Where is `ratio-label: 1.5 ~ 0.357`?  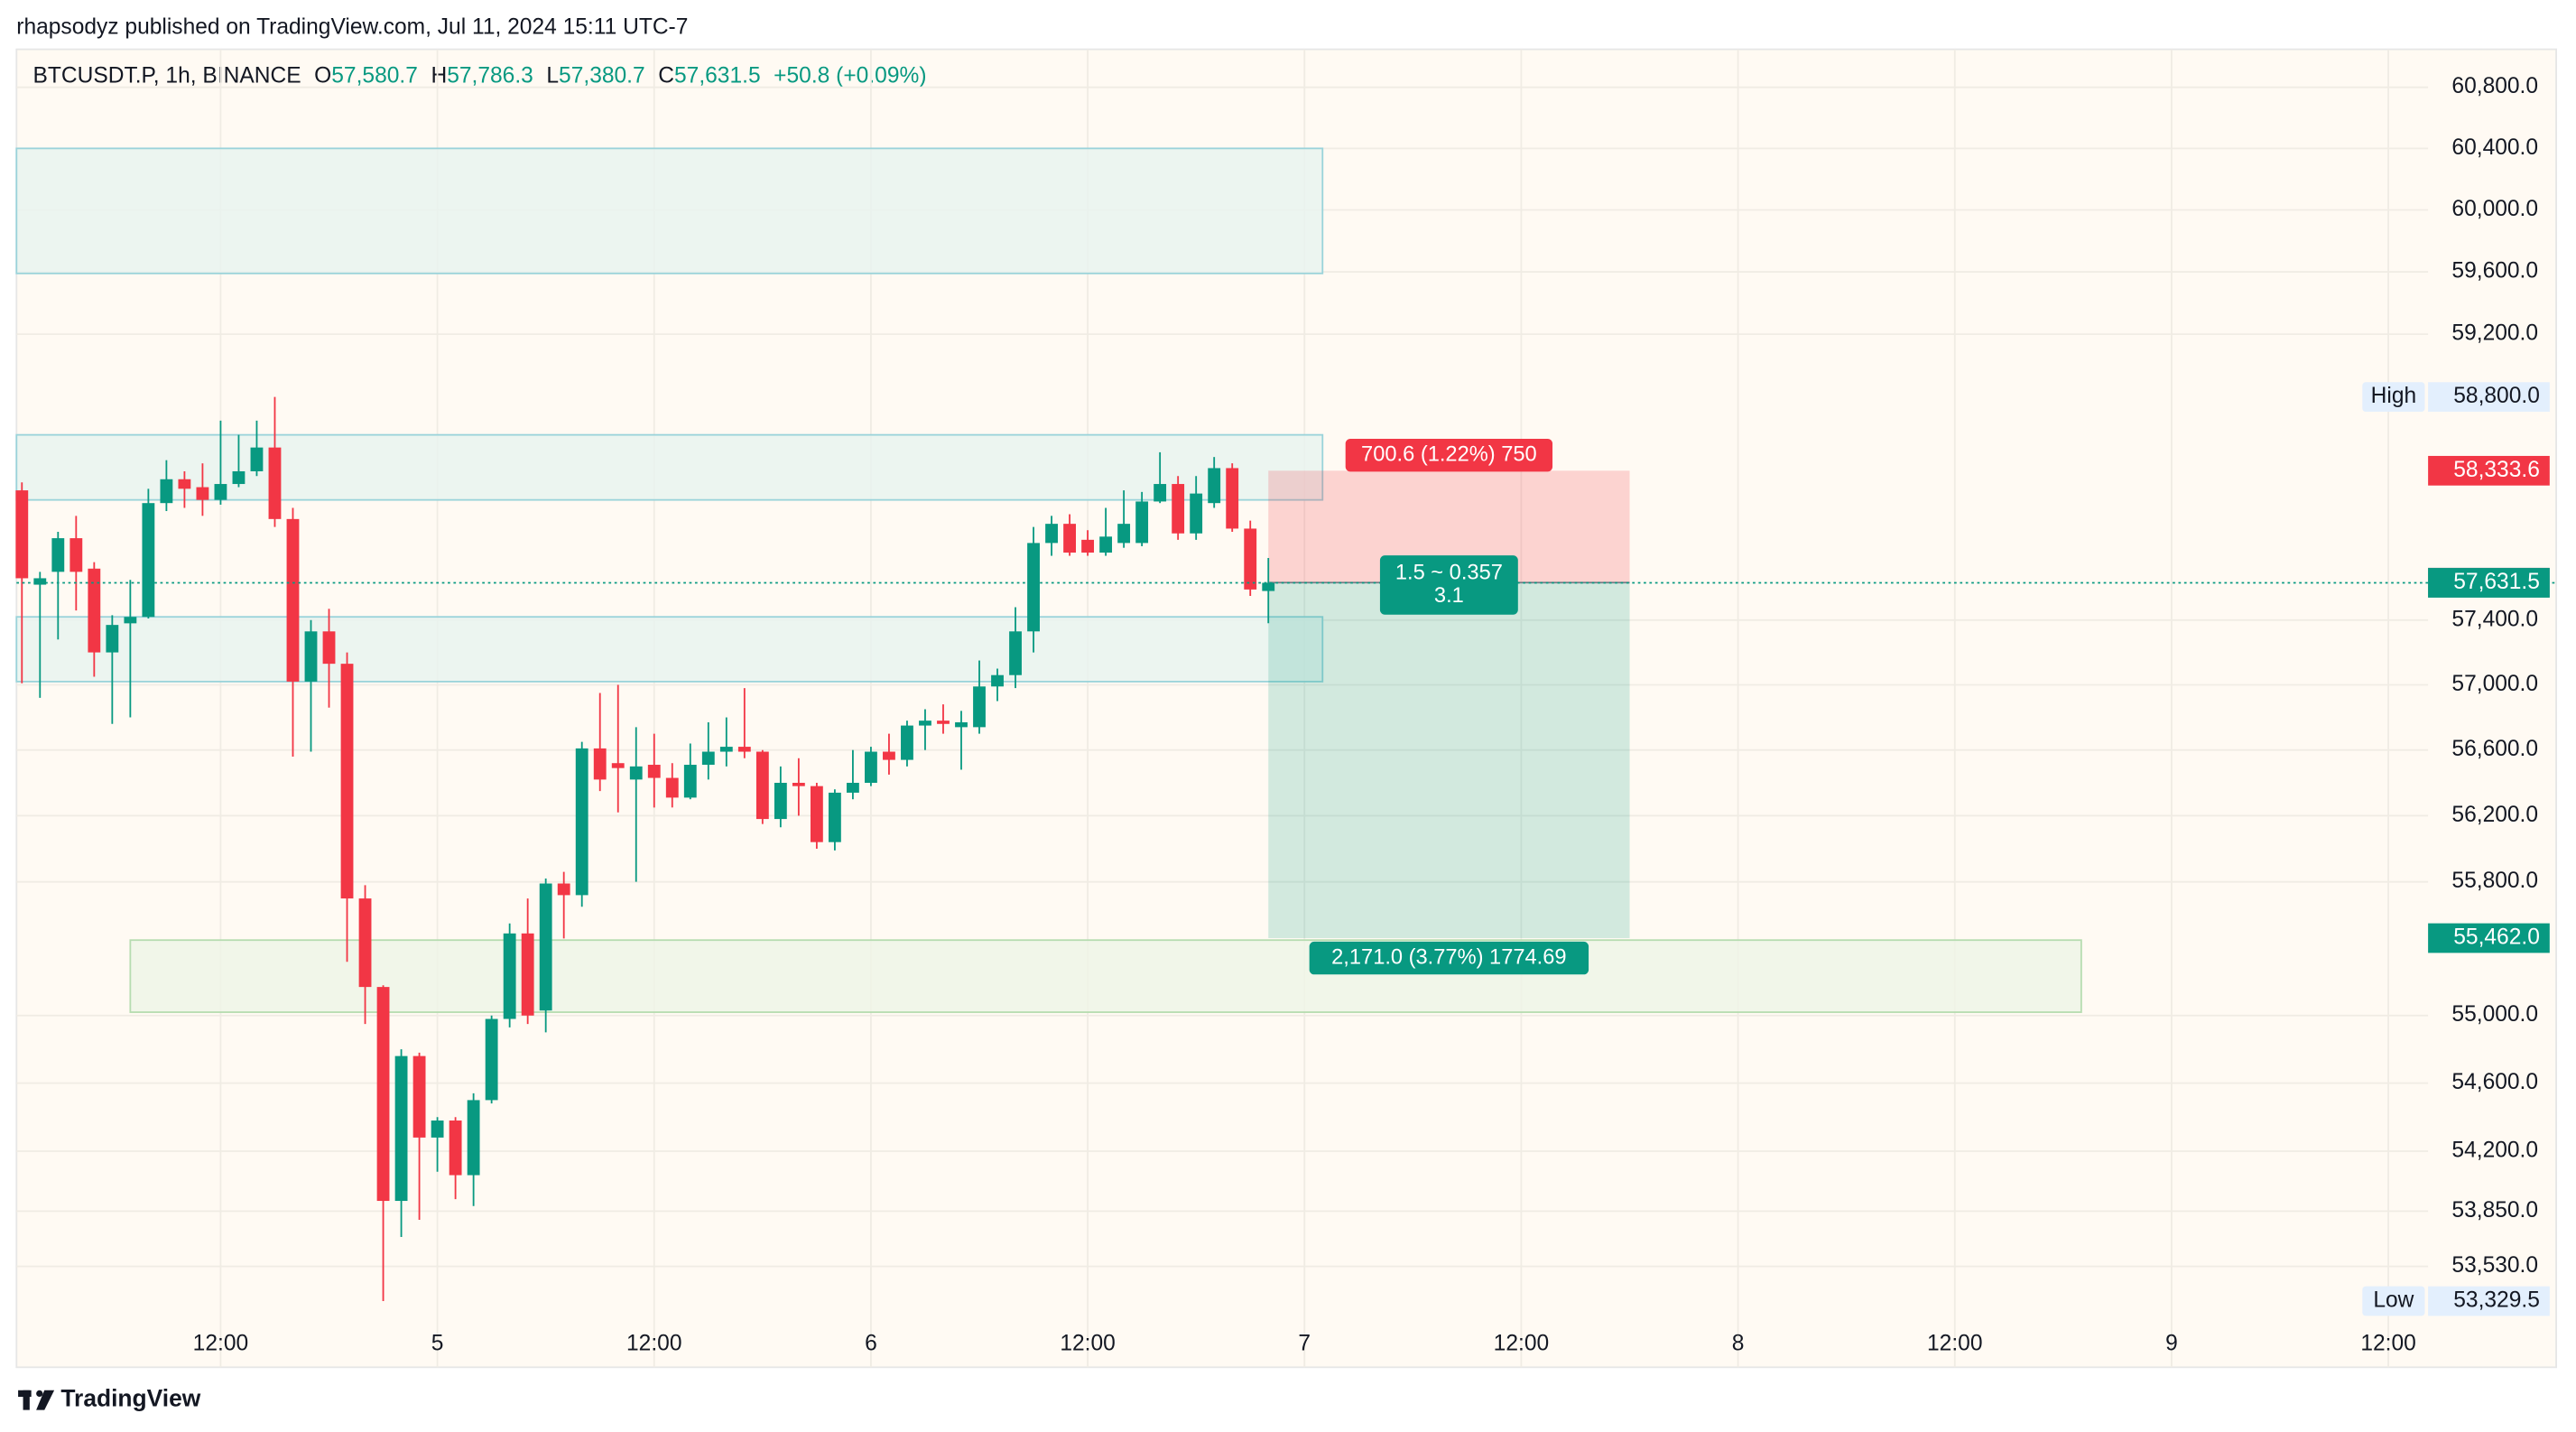 ratio-label: 1.5 ~ 0.357 is located at coordinates (1449, 573).